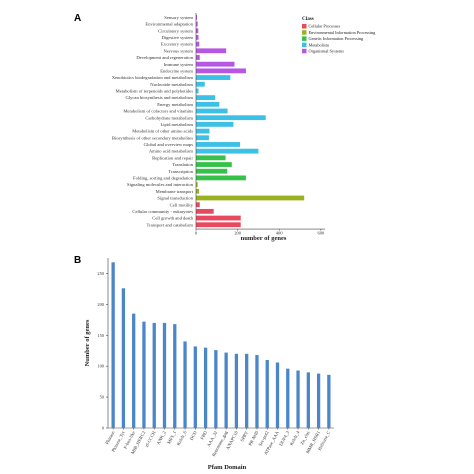 The height and width of the screenshot is (474, 474). Describe the element at coordinates (327, 51) in the screenshot. I see `legend-entry: Organismal Systems` at that location.